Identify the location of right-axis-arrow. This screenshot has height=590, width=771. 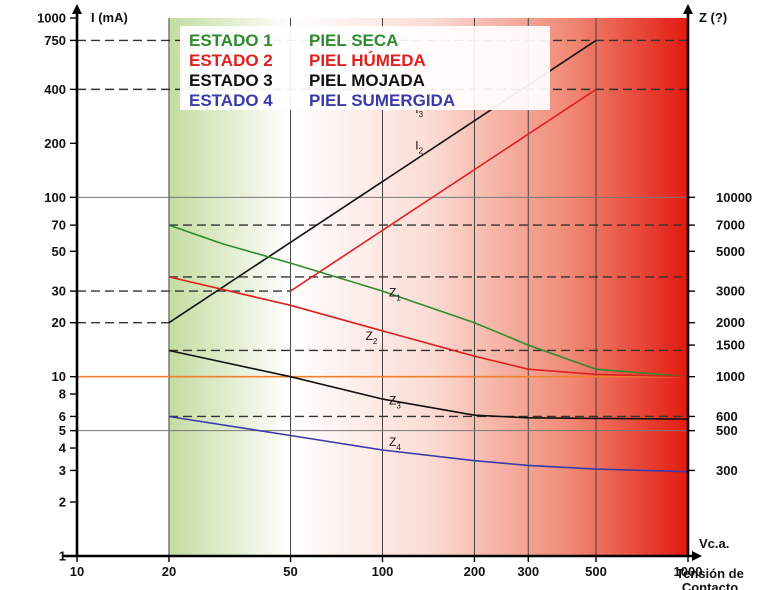
(688, 9).